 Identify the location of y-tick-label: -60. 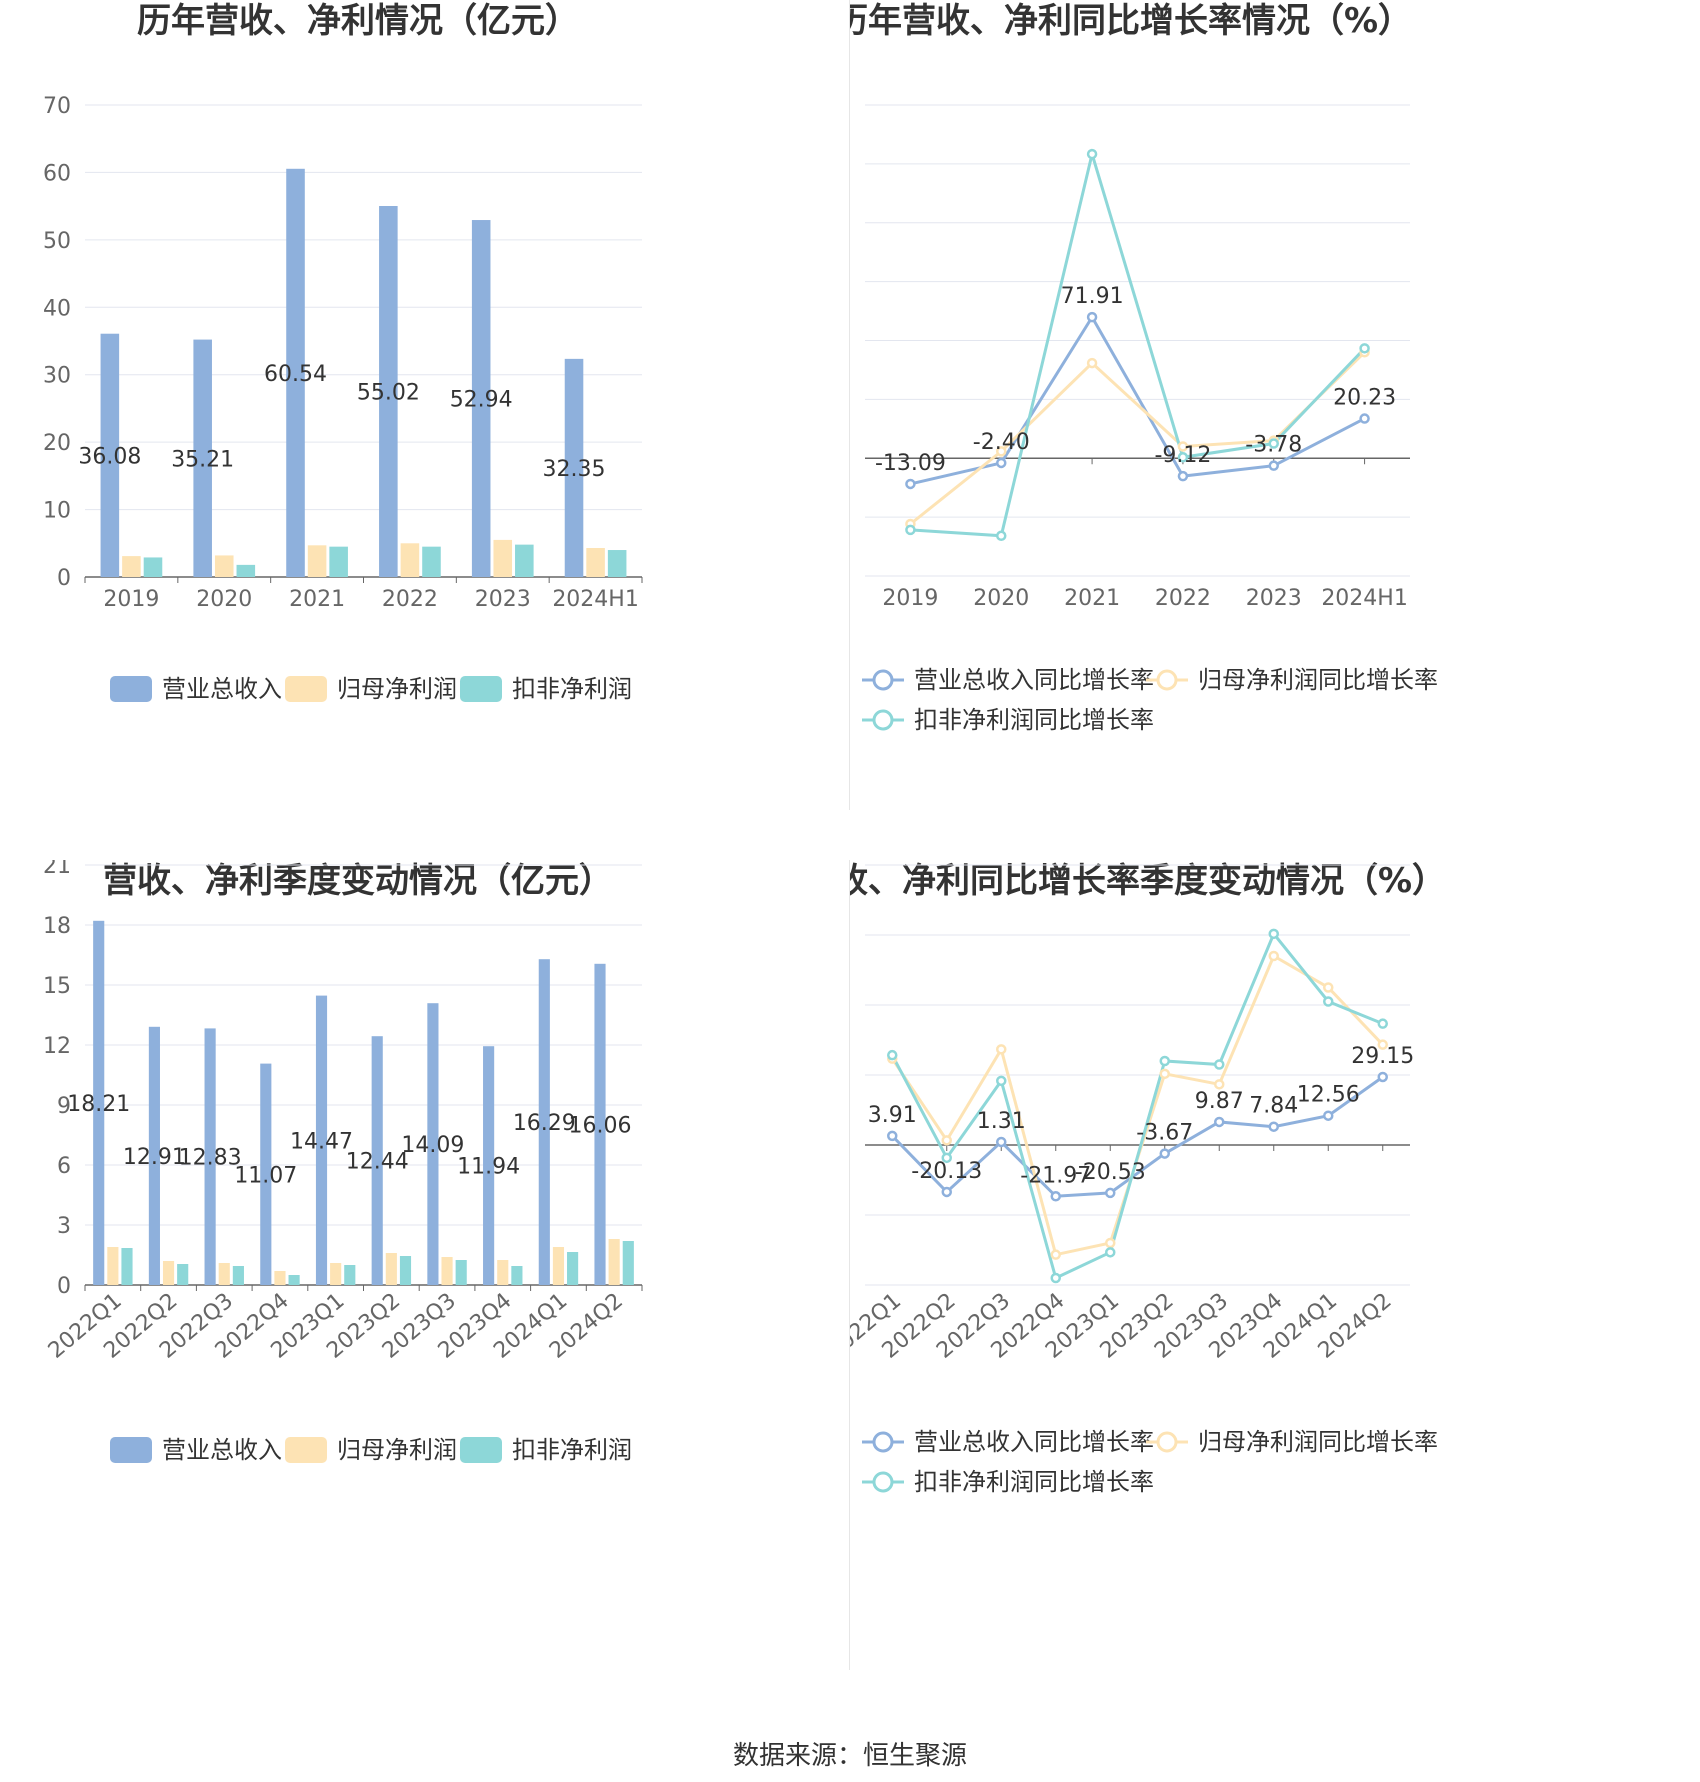
(850, 1286).